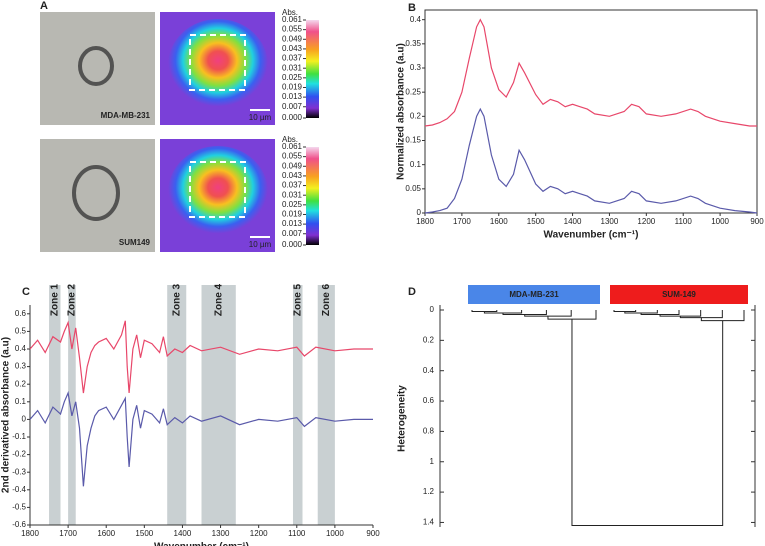  I want to click on x-tick-label: 1200, so click(646, 221).